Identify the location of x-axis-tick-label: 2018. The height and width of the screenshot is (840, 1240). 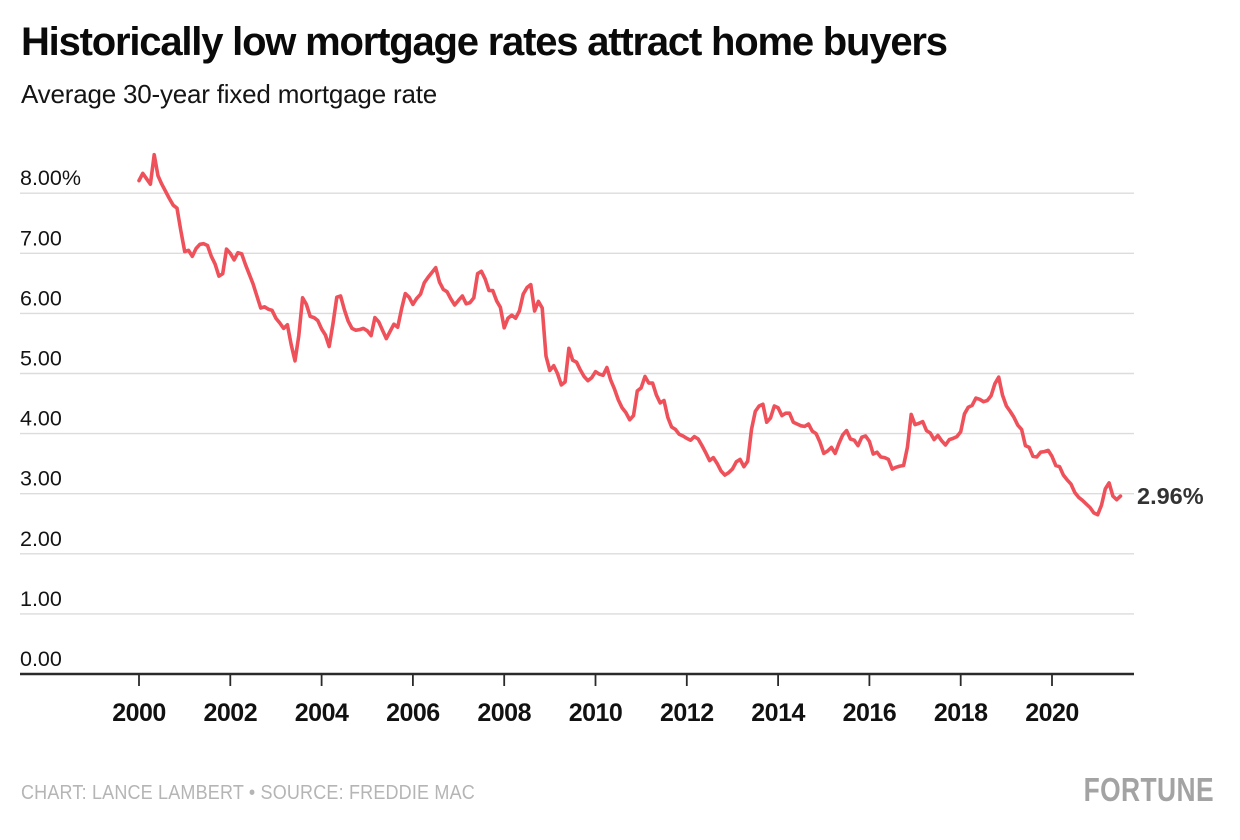
(961, 713).